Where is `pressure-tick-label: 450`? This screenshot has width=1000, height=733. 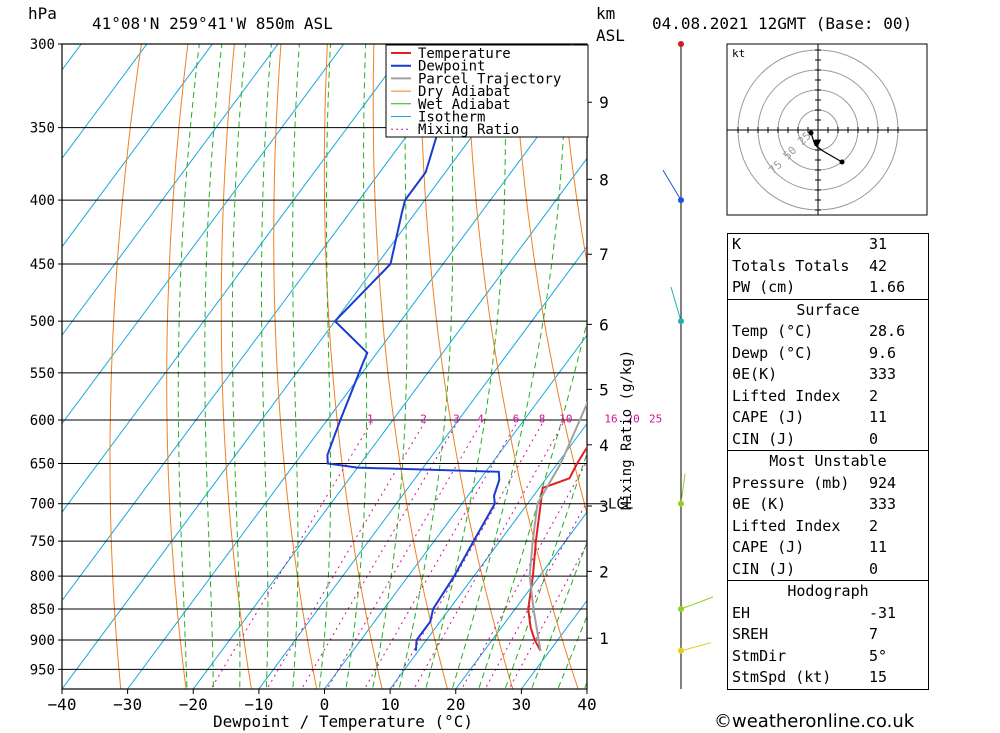
pressure-tick-label: 450 is located at coordinates (42, 265).